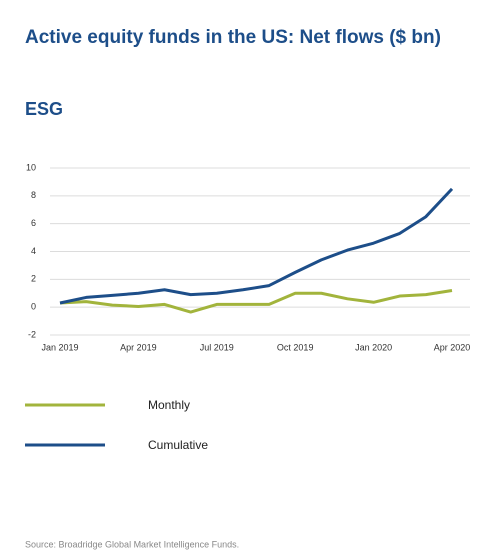 This screenshot has height=559, width=490. I want to click on y-tick-label: 8, so click(33, 195).